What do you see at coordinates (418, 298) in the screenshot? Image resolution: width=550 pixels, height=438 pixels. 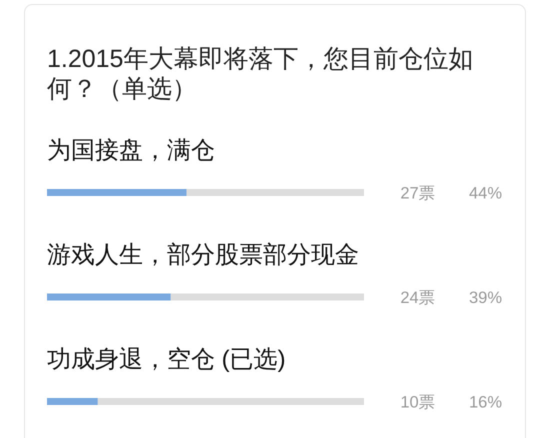 I see `annotation: 24票` at bounding box center [418, 298].